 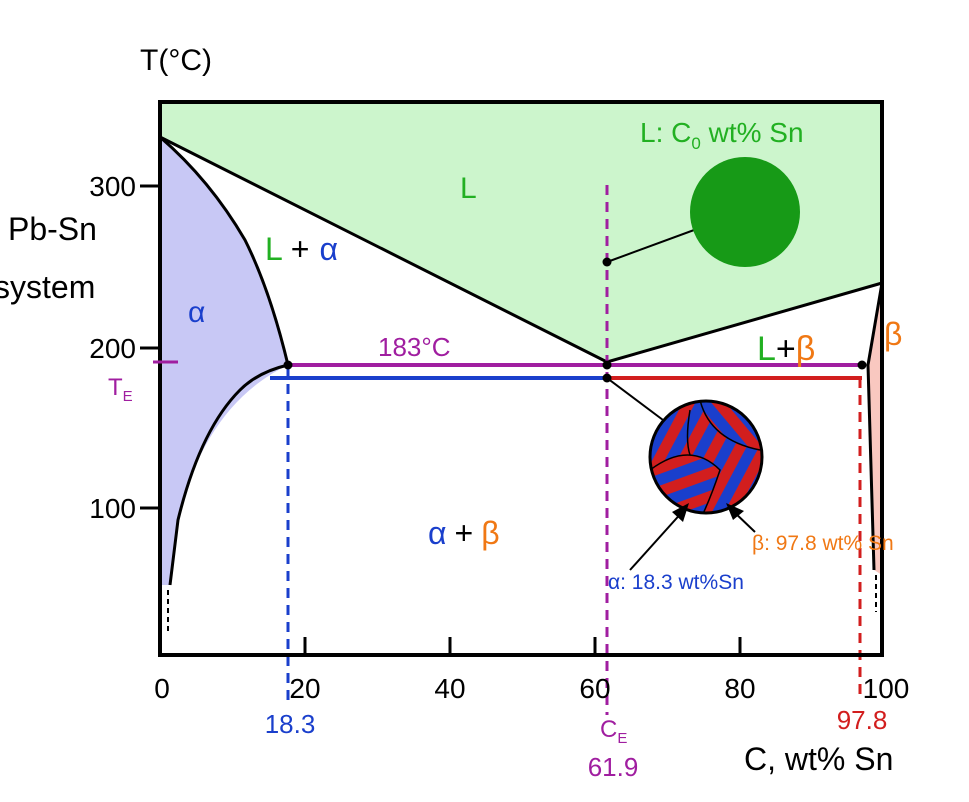 What do you see at coordinates (328, 249) in the screenshot?
I see `l-alpha-phase: α` at bounding box center [328, 249].